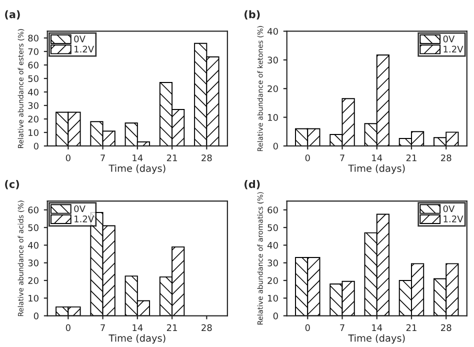  I want to click on y-tick-label: 80, so click(33, 38).